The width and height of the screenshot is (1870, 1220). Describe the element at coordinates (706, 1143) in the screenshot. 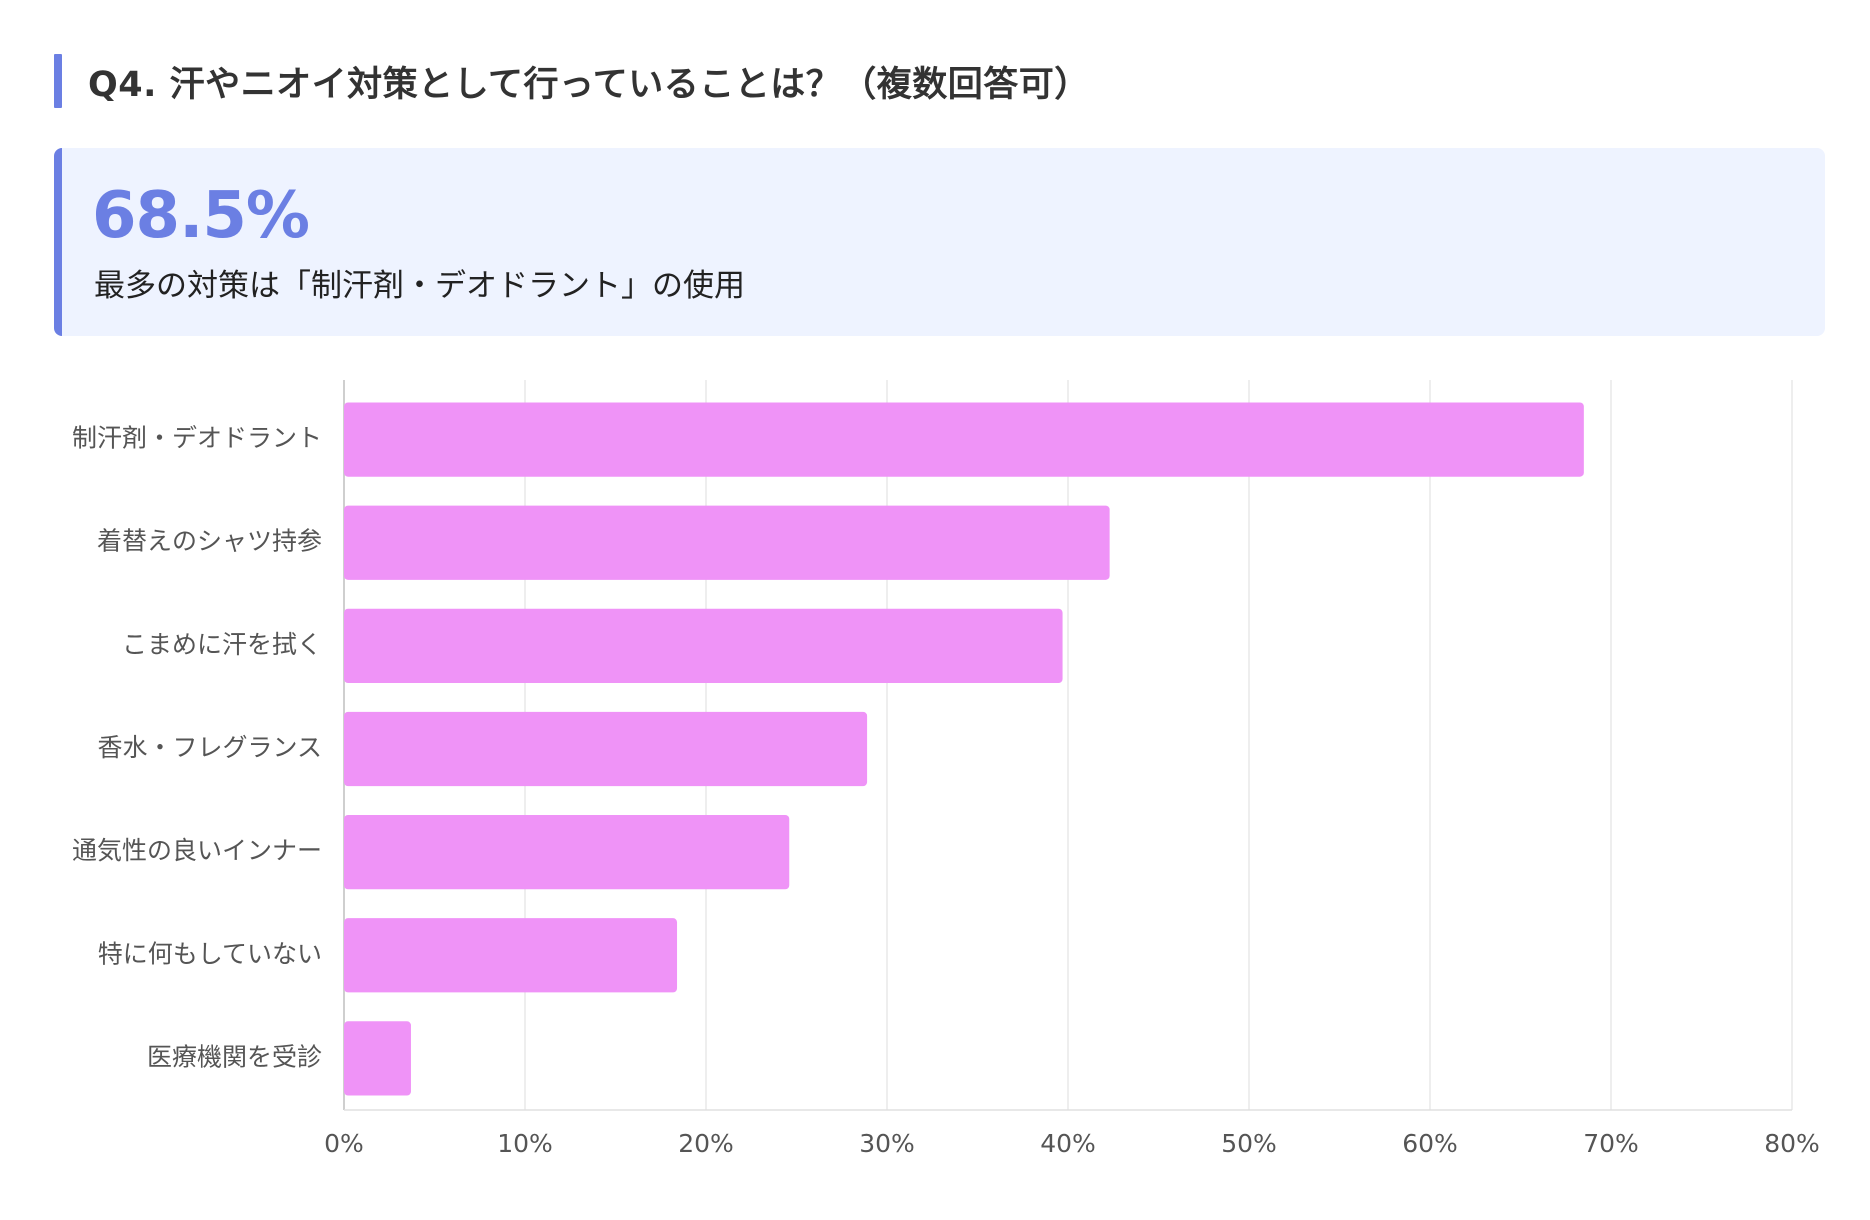

I see `x-tick-label: 20%` at that location.